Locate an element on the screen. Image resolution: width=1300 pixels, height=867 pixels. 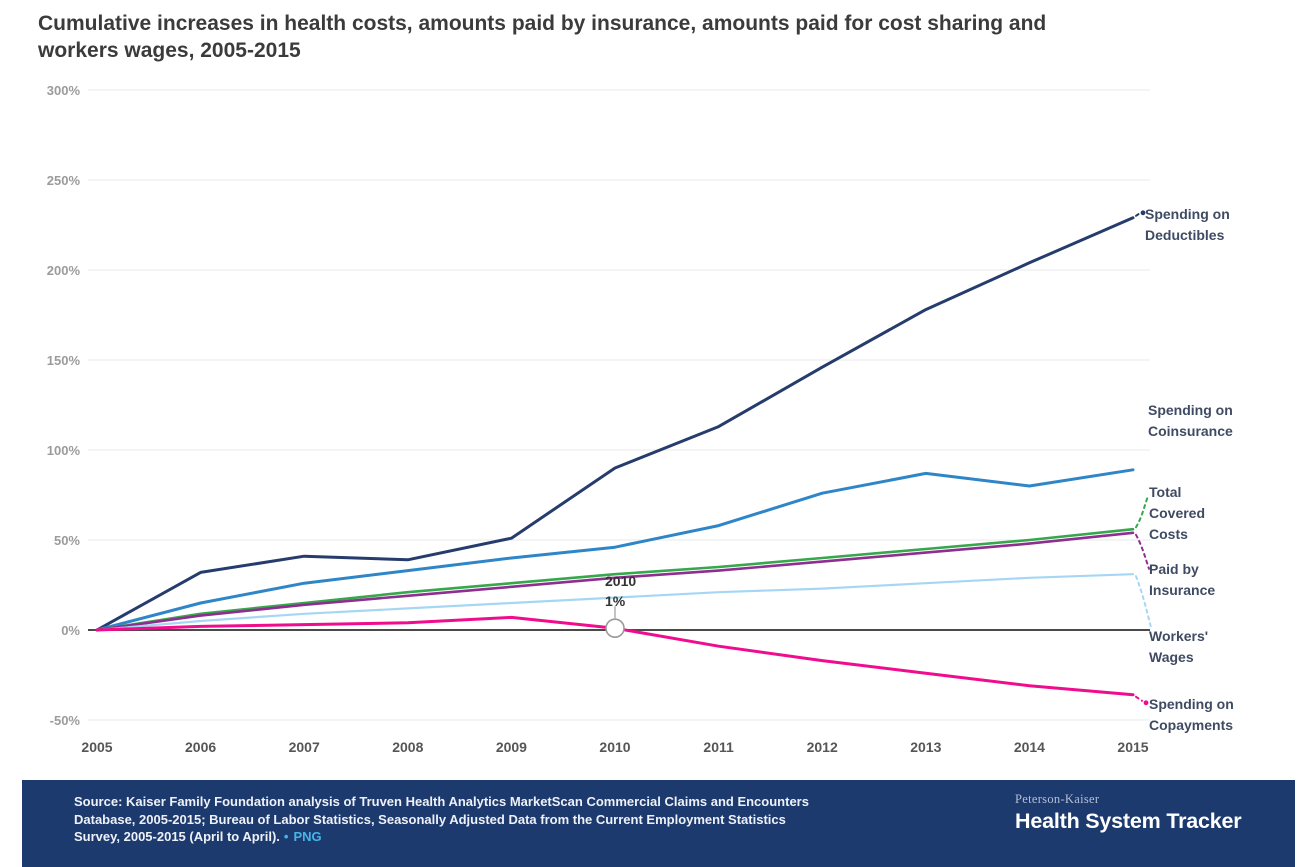
series-label-paid-by-insurance: Paid by Insurance is located at coordinates (1182, 579).